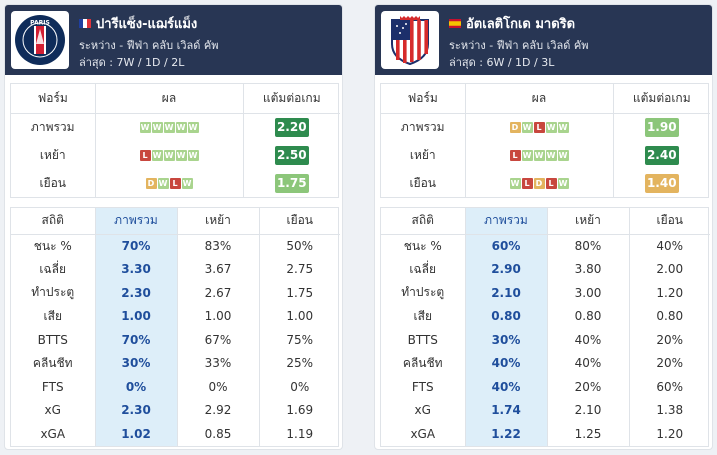 The image size is (717, 455). I want to click on stat-home: 3.00, so click(588, 293).